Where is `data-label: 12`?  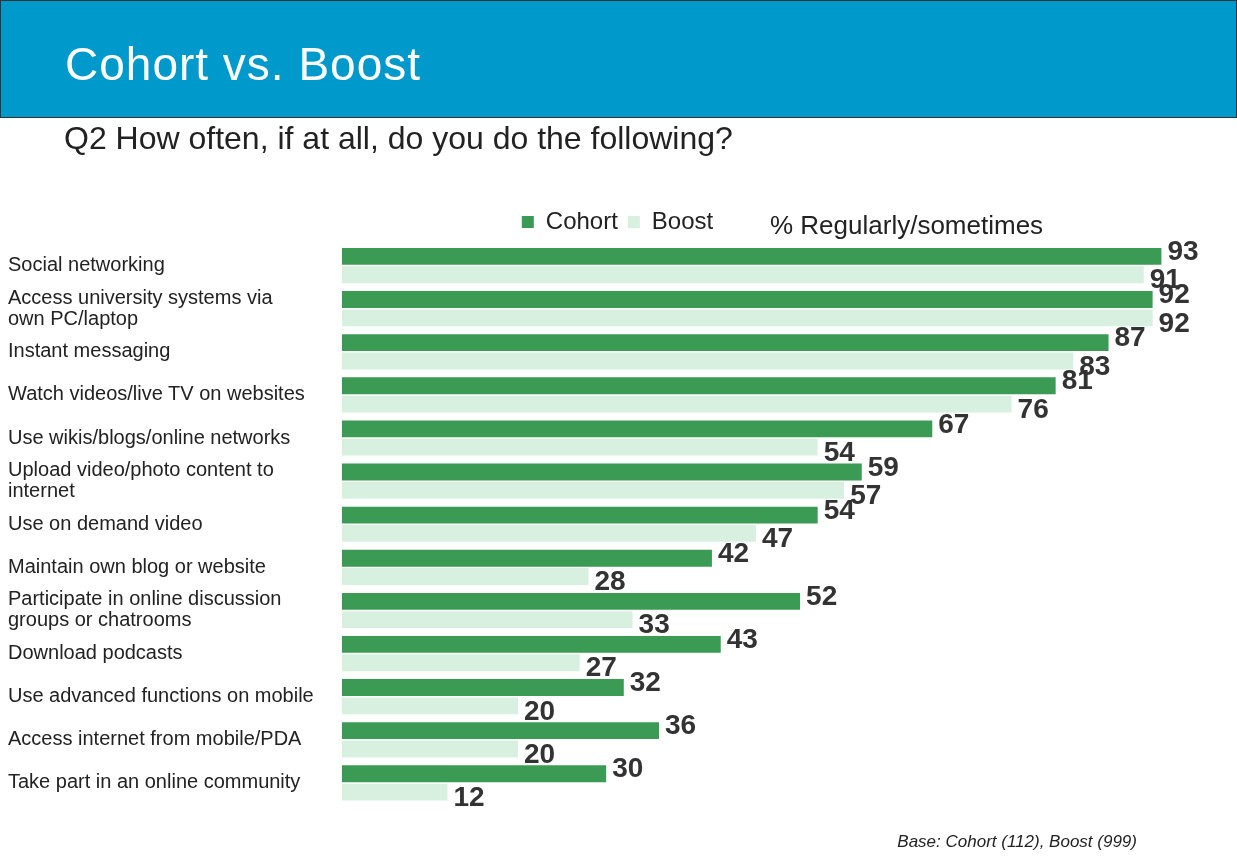
data-label: 12 is located at coordinates (469, 796).